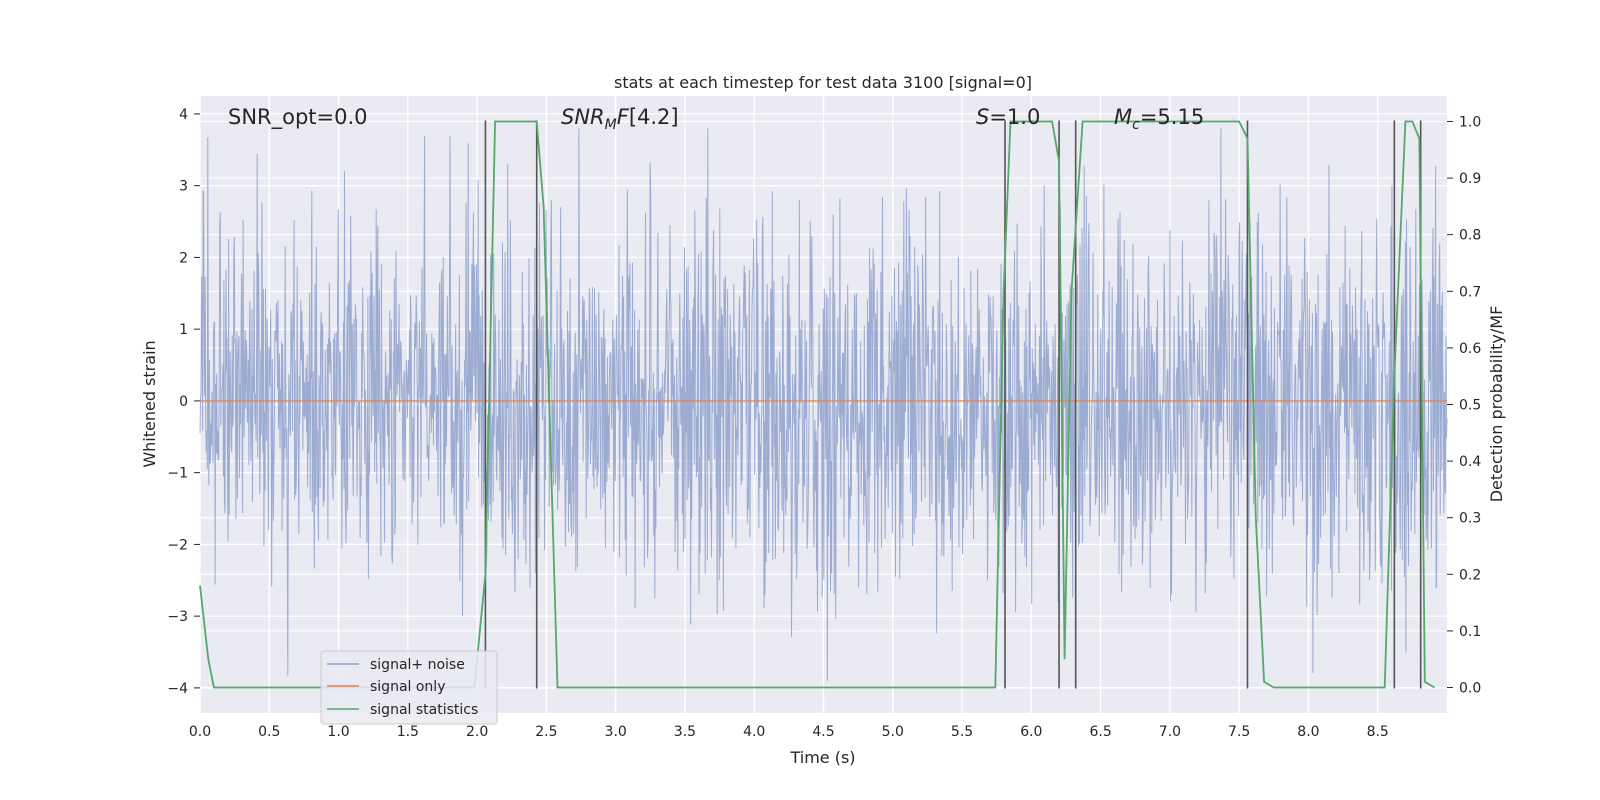 This screenshot has width=1600, height=800. I want to click on x-tick-label: 6.5, so click(1100, 732).